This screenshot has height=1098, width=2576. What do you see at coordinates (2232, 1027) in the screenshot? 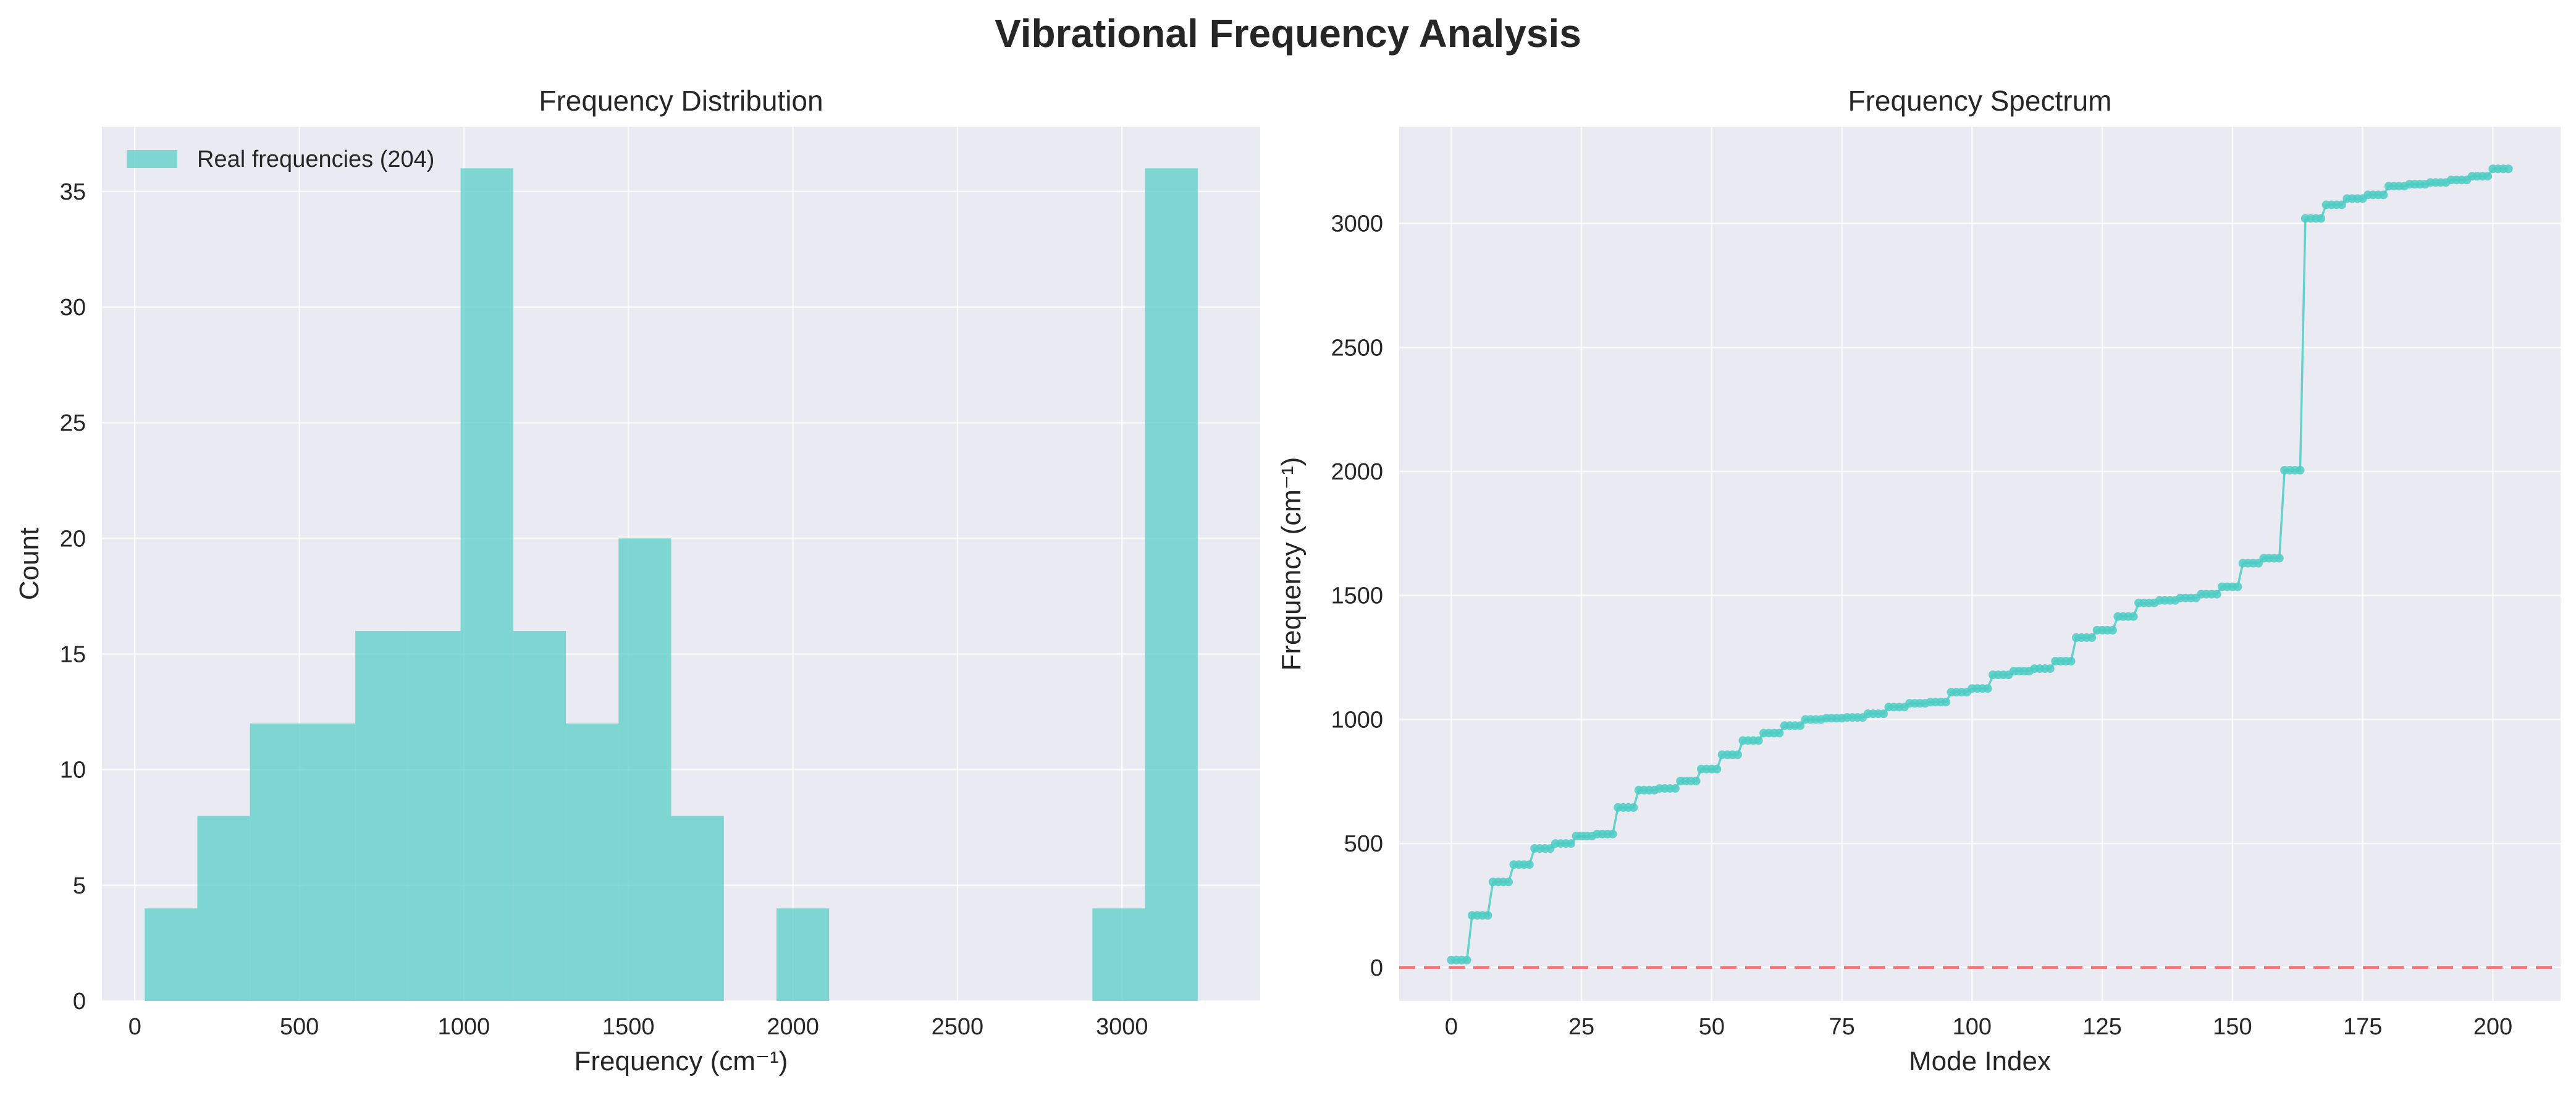
I see `x-tick-label: 150` at bounding box center [2232, 1027].